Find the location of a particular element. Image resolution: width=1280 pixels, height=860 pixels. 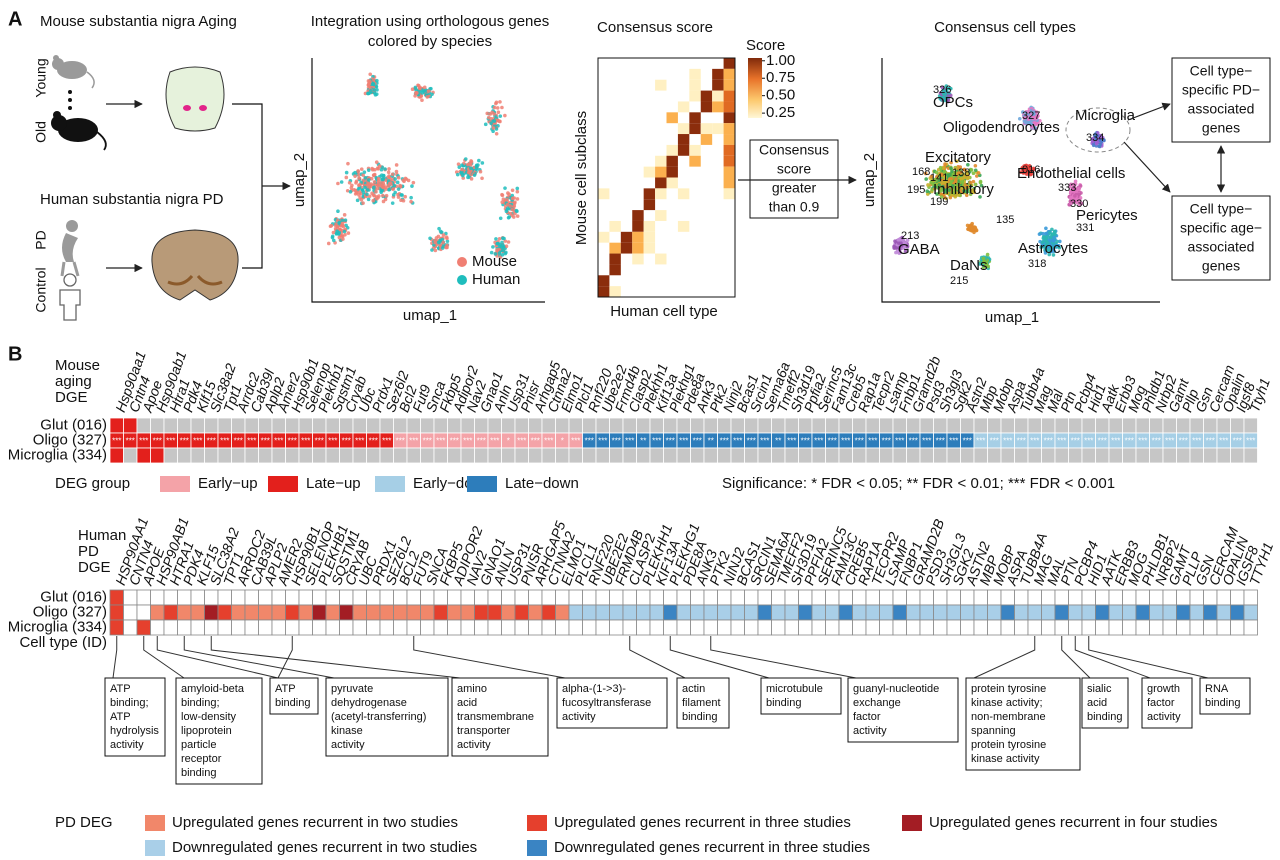

cell-type-label: 168 is located at coordinates (921, 172).